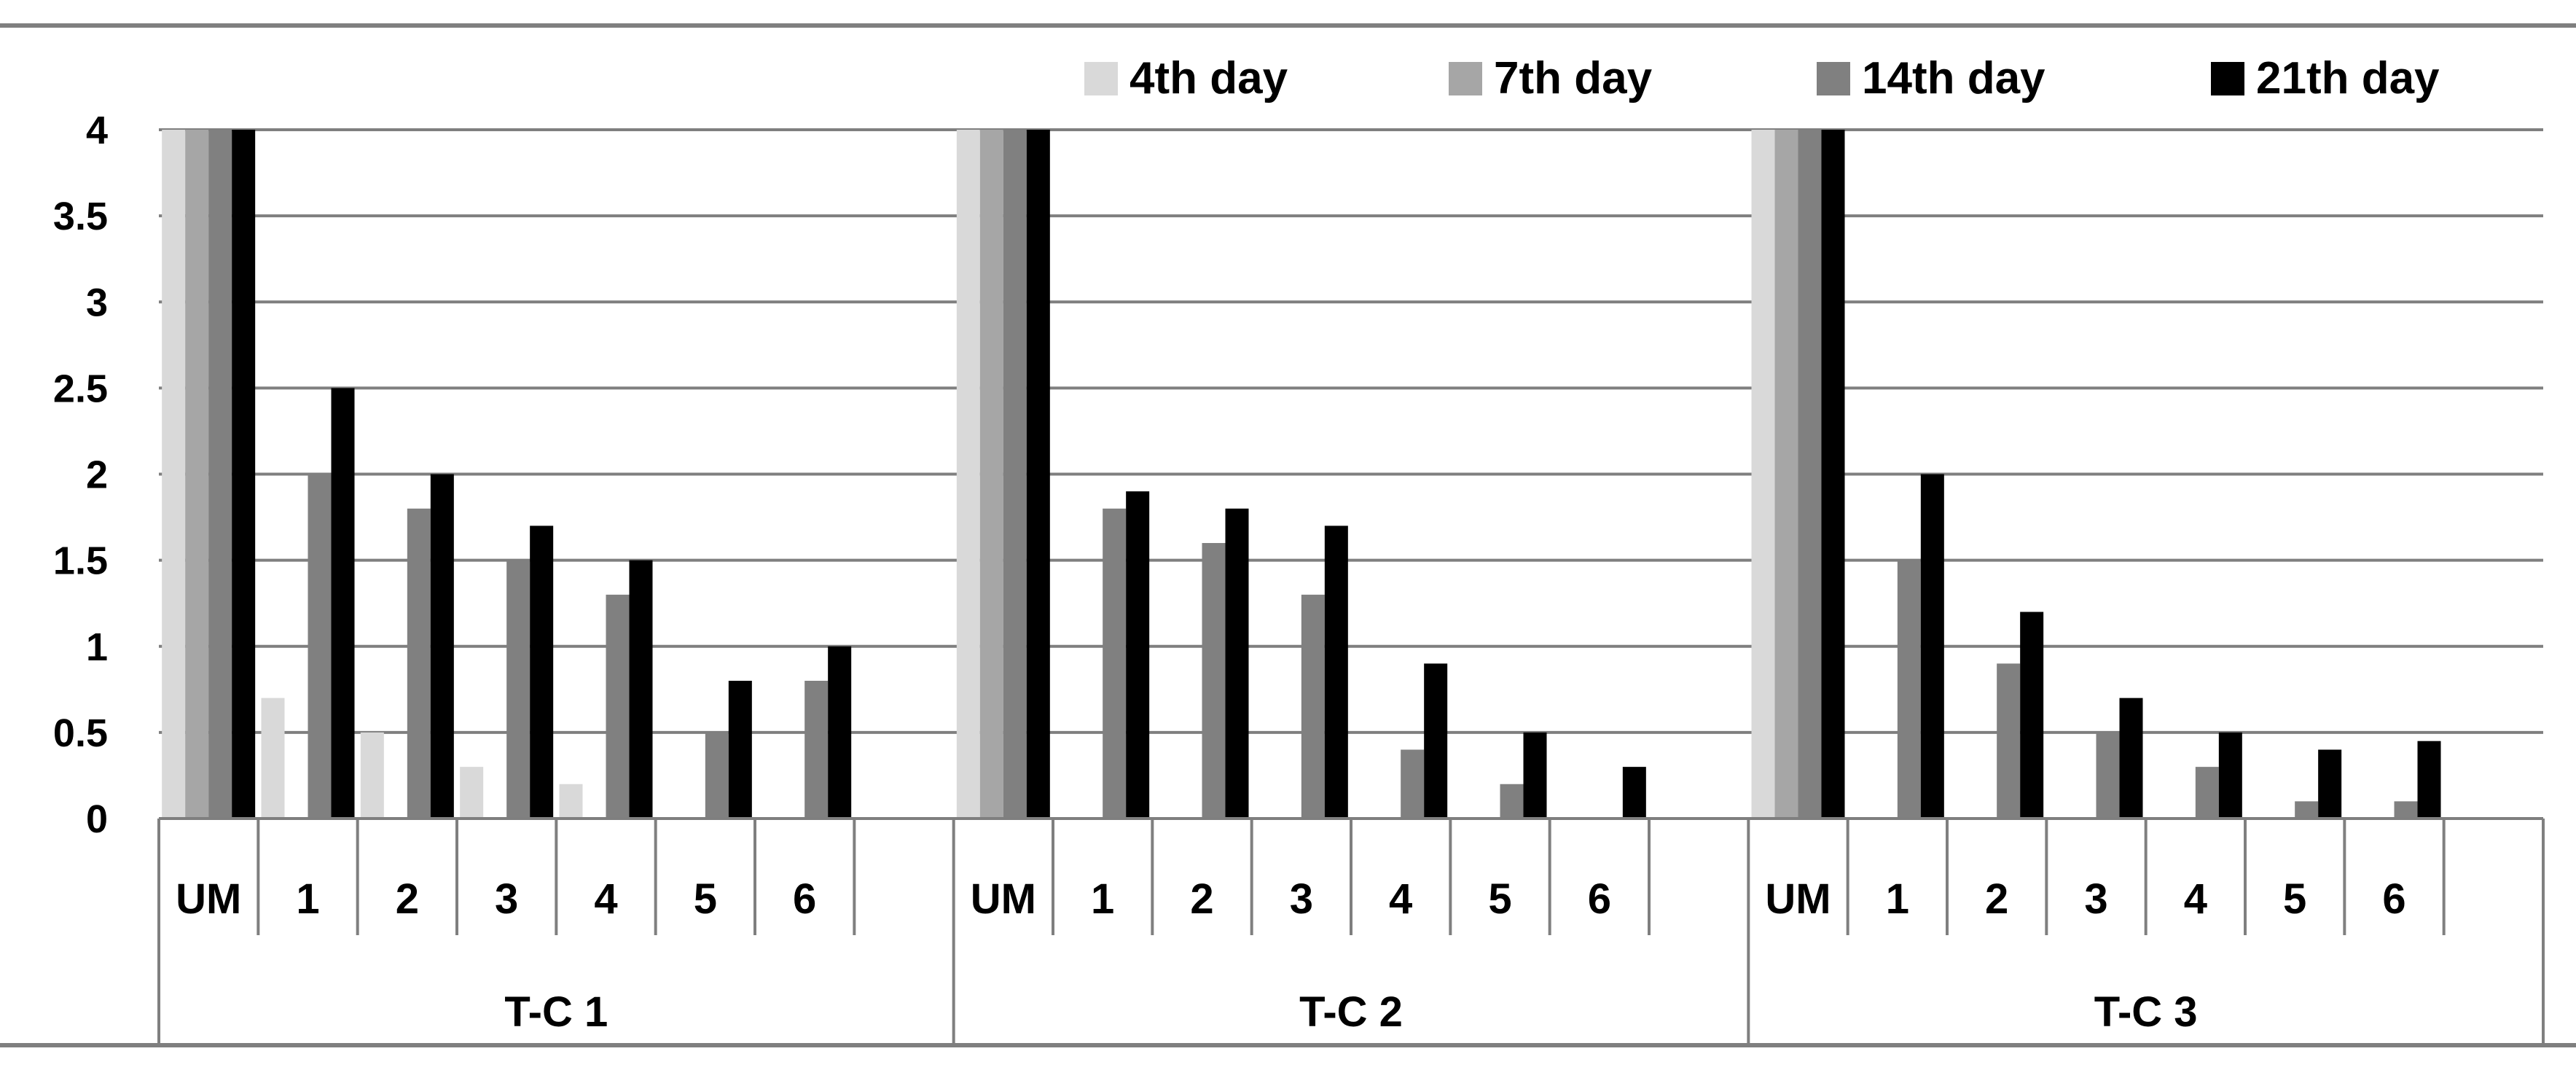 This screenshot has height=1070, width=2576. What do you see at coordinates (80, 561) in the screenshot?
I see `y-tick-label: 1.5` at bounding box center [80, 561].